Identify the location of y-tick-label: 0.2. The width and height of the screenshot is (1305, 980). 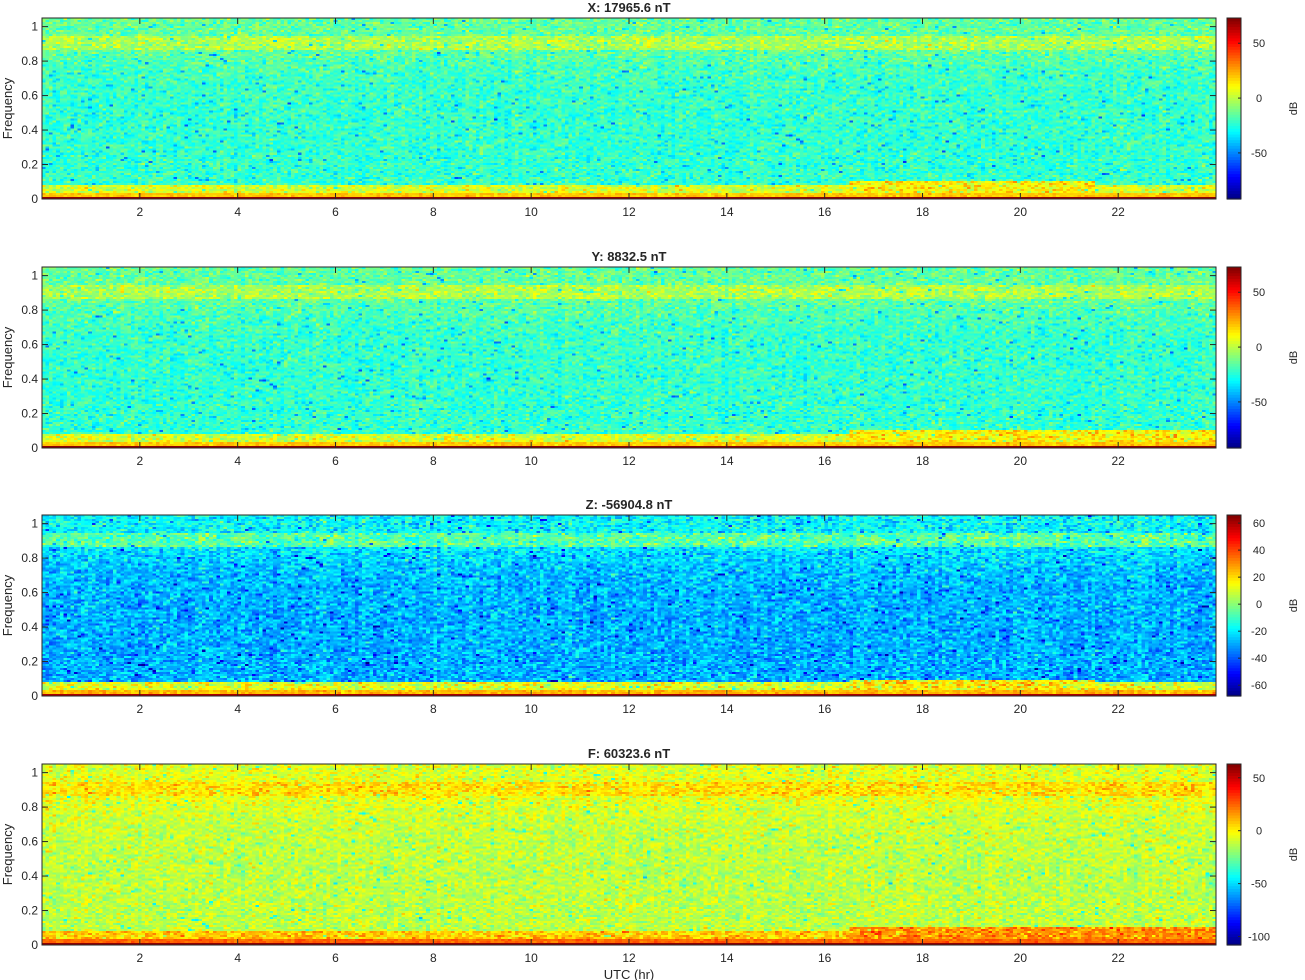
(29, 911).